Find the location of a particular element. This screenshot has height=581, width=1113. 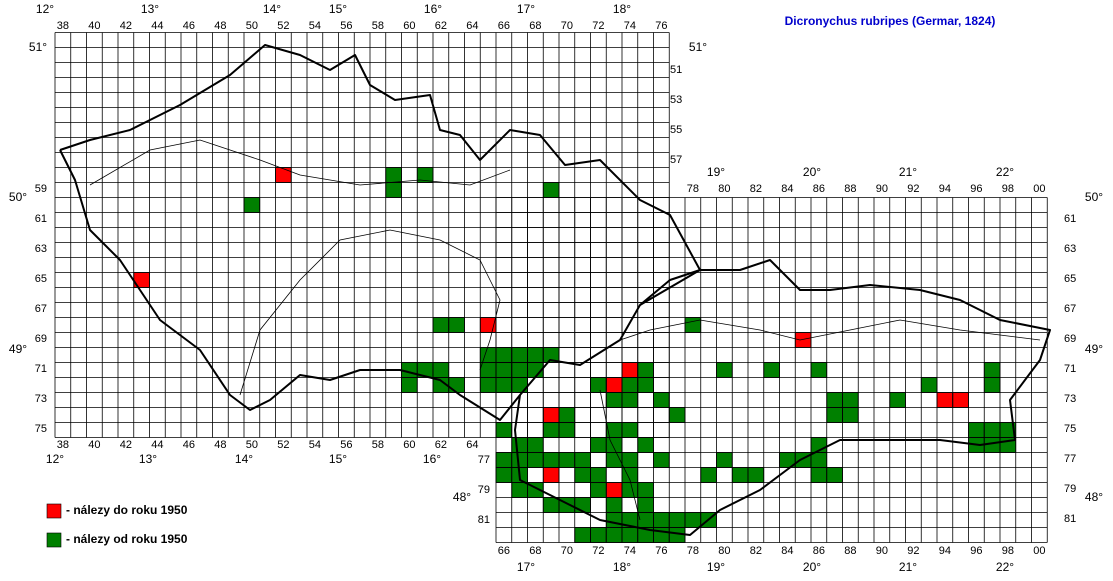

degree-label: 18° is located at coordinates (622, 567).